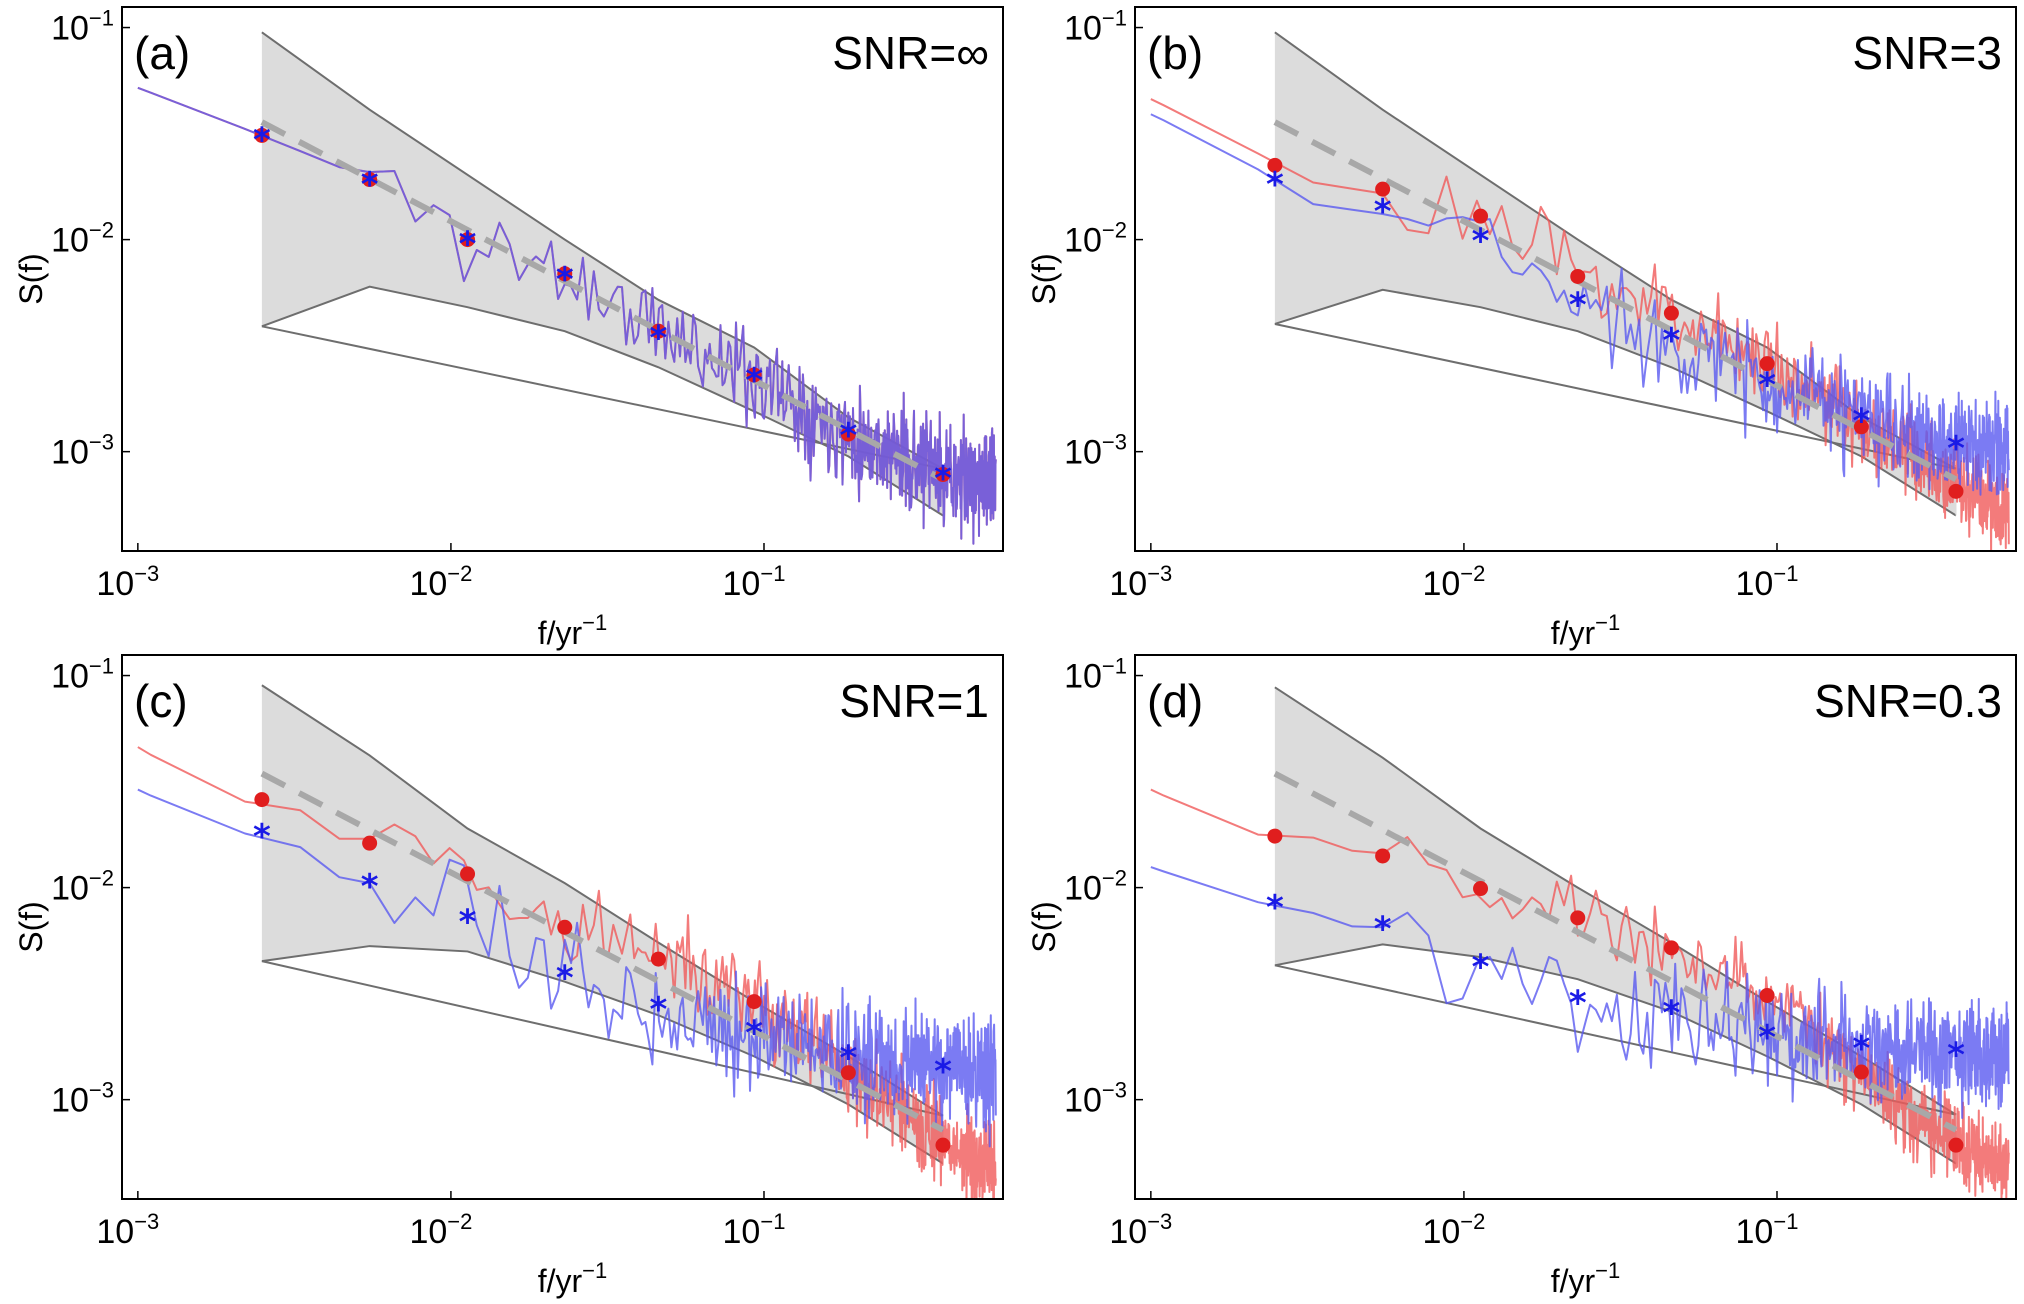 Image resolution: width=2024 pixels, height=1304 pixels. What do you see at coordinates (1908, 701) in the screenshot?
I see `snr-annotation: SNR=0.3` at bounding box center [1908, 701].